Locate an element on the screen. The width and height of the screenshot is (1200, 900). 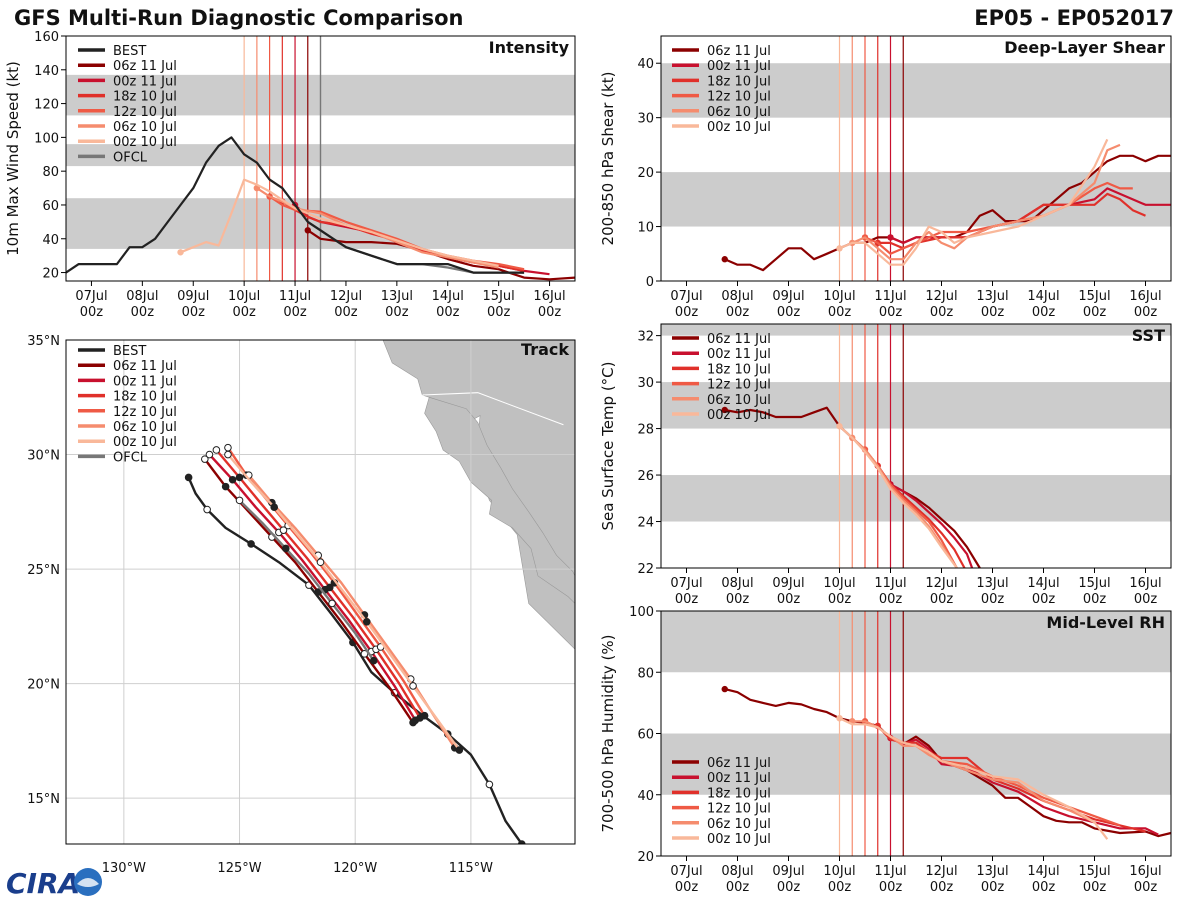
y-axis-label: 200-850 hPa Shear (kt) is located at coordinates (608, 159).